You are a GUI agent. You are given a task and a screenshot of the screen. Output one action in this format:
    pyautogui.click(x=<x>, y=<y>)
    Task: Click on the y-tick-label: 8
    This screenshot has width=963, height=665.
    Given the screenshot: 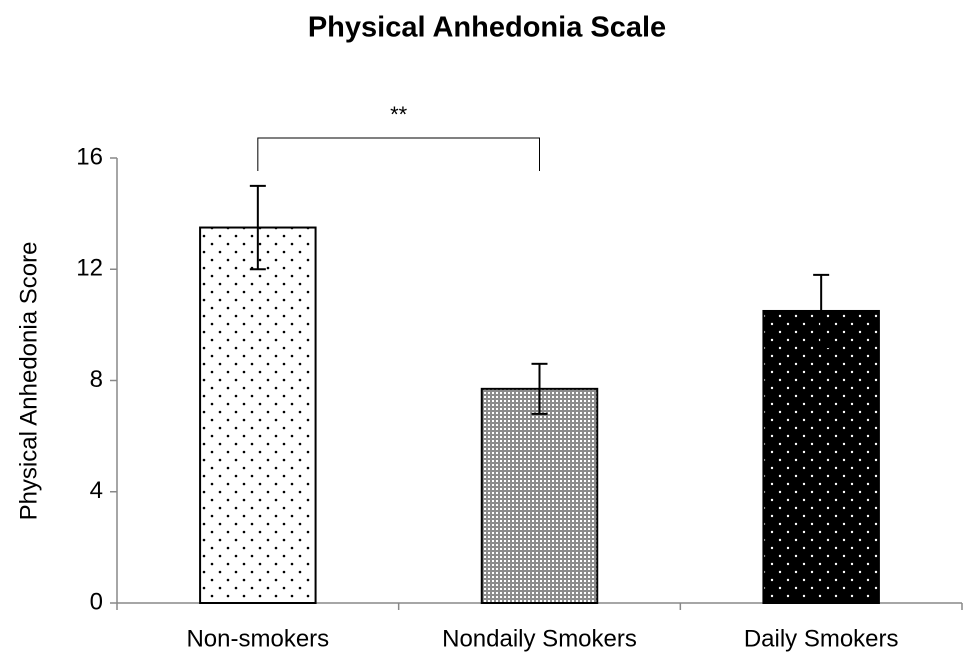 What is the action you would take?
    pyautogui.click(x=96, y=379)
    